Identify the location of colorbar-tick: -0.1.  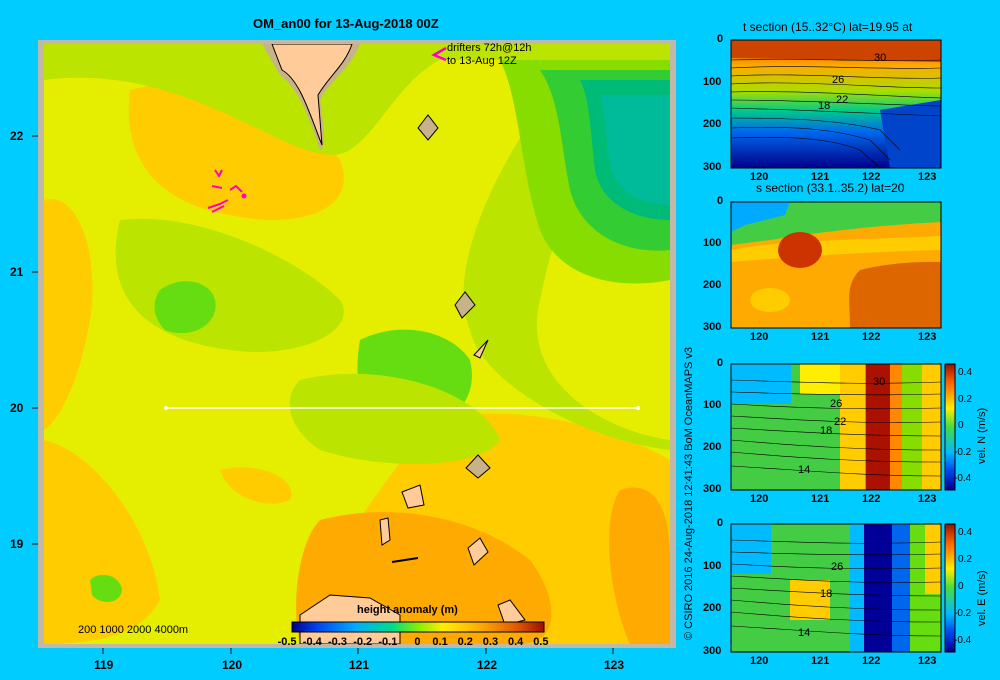
(388, 642).